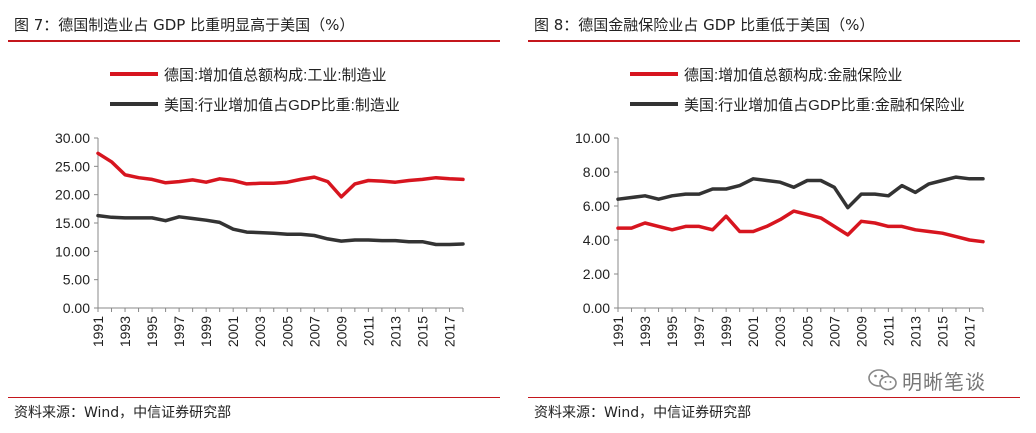 The image size is (1036, 433). I want to click on y-tick-label: 2.00, so click(596, 274).